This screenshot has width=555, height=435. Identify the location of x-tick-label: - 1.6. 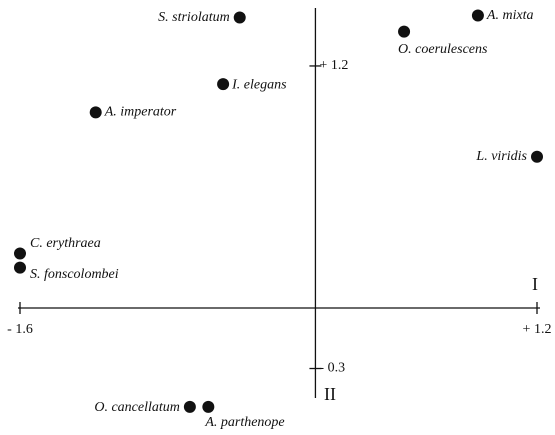
(20, 329).